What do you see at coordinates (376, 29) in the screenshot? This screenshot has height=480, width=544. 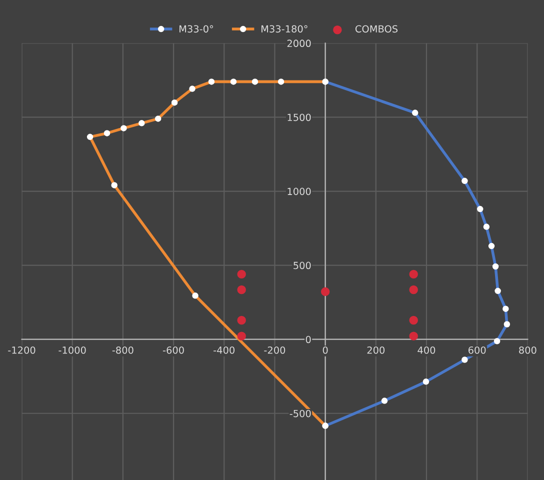 I see `legend-label: COMBOS` at bounding box center [376, 29].